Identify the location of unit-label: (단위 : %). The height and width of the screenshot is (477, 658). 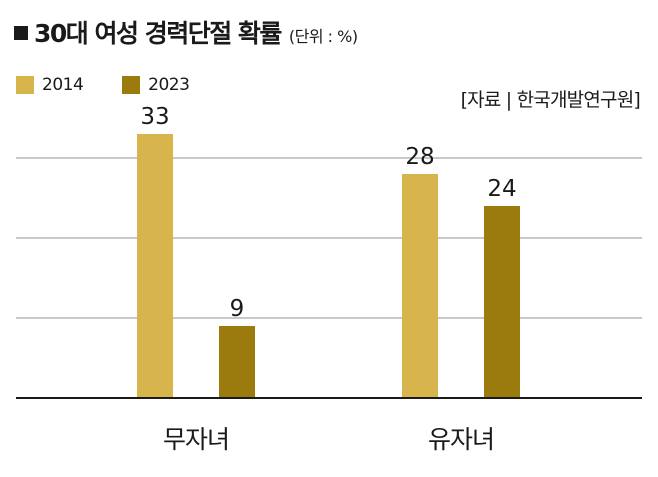
(323, 36).